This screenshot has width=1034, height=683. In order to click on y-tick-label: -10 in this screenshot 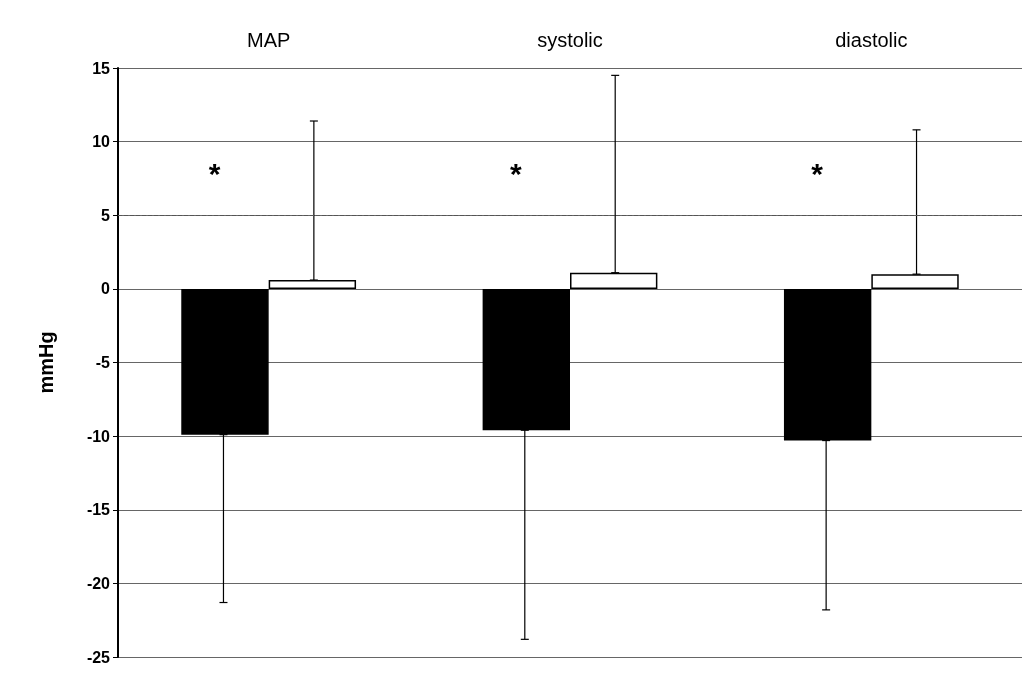, I will do `click(98, 436)`.